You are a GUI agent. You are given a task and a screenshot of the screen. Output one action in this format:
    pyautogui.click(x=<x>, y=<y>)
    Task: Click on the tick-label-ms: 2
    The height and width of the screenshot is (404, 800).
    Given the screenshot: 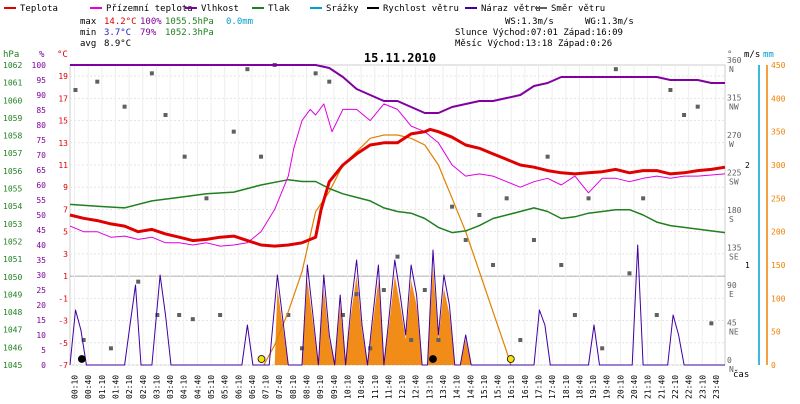 What is the action you would take?
    pyautogui.click(x=747, y=165)
    